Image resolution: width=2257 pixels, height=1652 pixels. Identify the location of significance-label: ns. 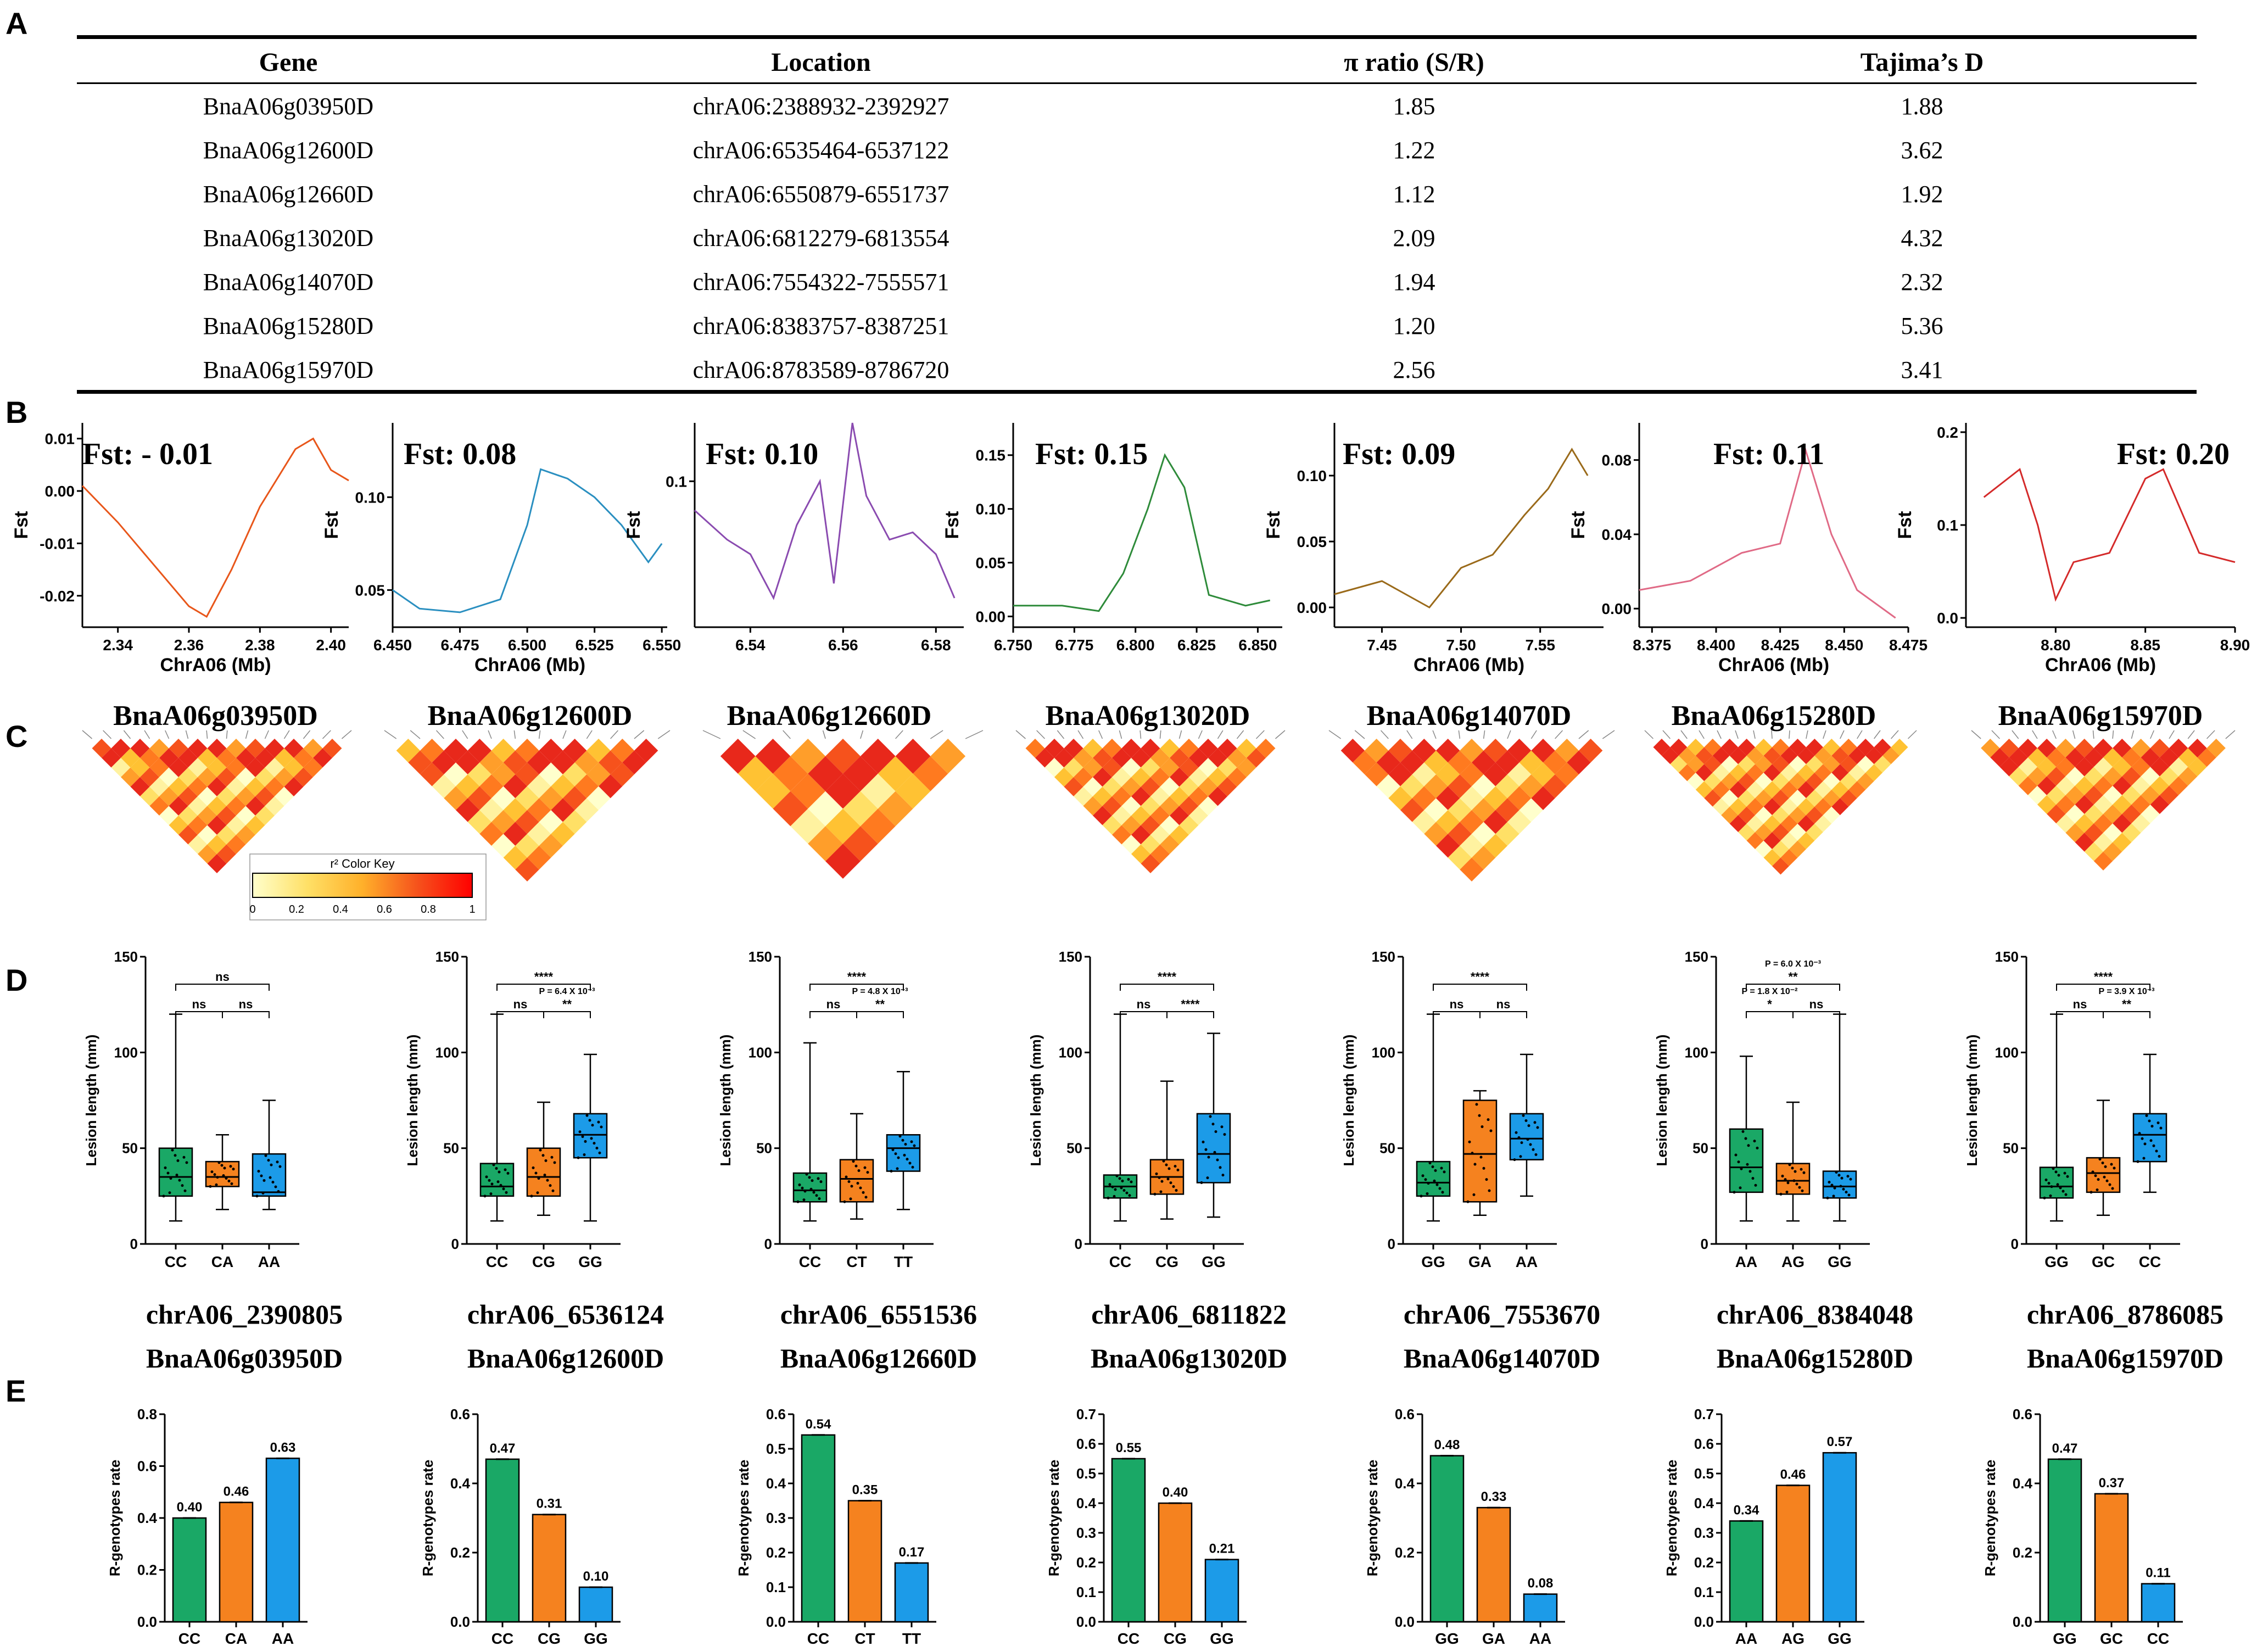
(1144, 1004).